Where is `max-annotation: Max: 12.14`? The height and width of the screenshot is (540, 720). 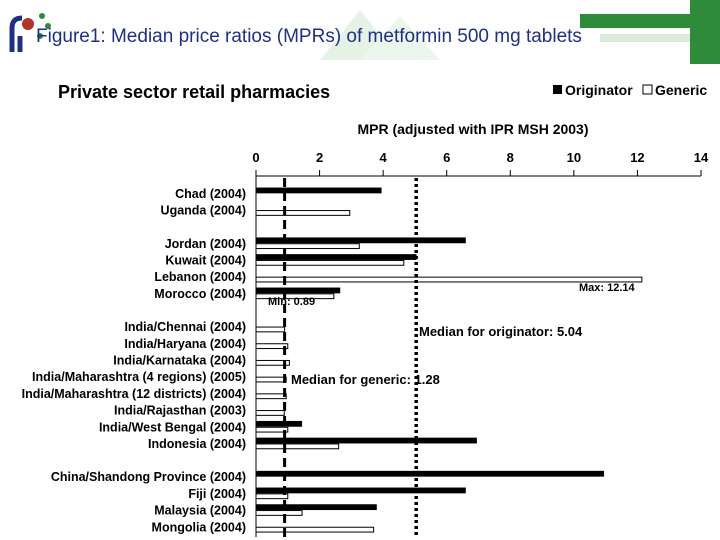
max-annotation: Max: 12.14 is located at coordinates (607, 288).